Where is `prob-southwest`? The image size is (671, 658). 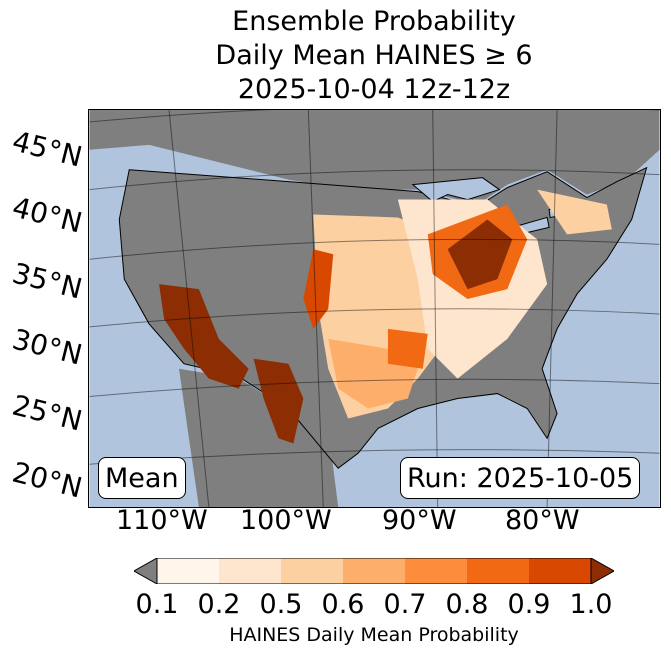 prob-southwest is located at coordinates (204, 336).